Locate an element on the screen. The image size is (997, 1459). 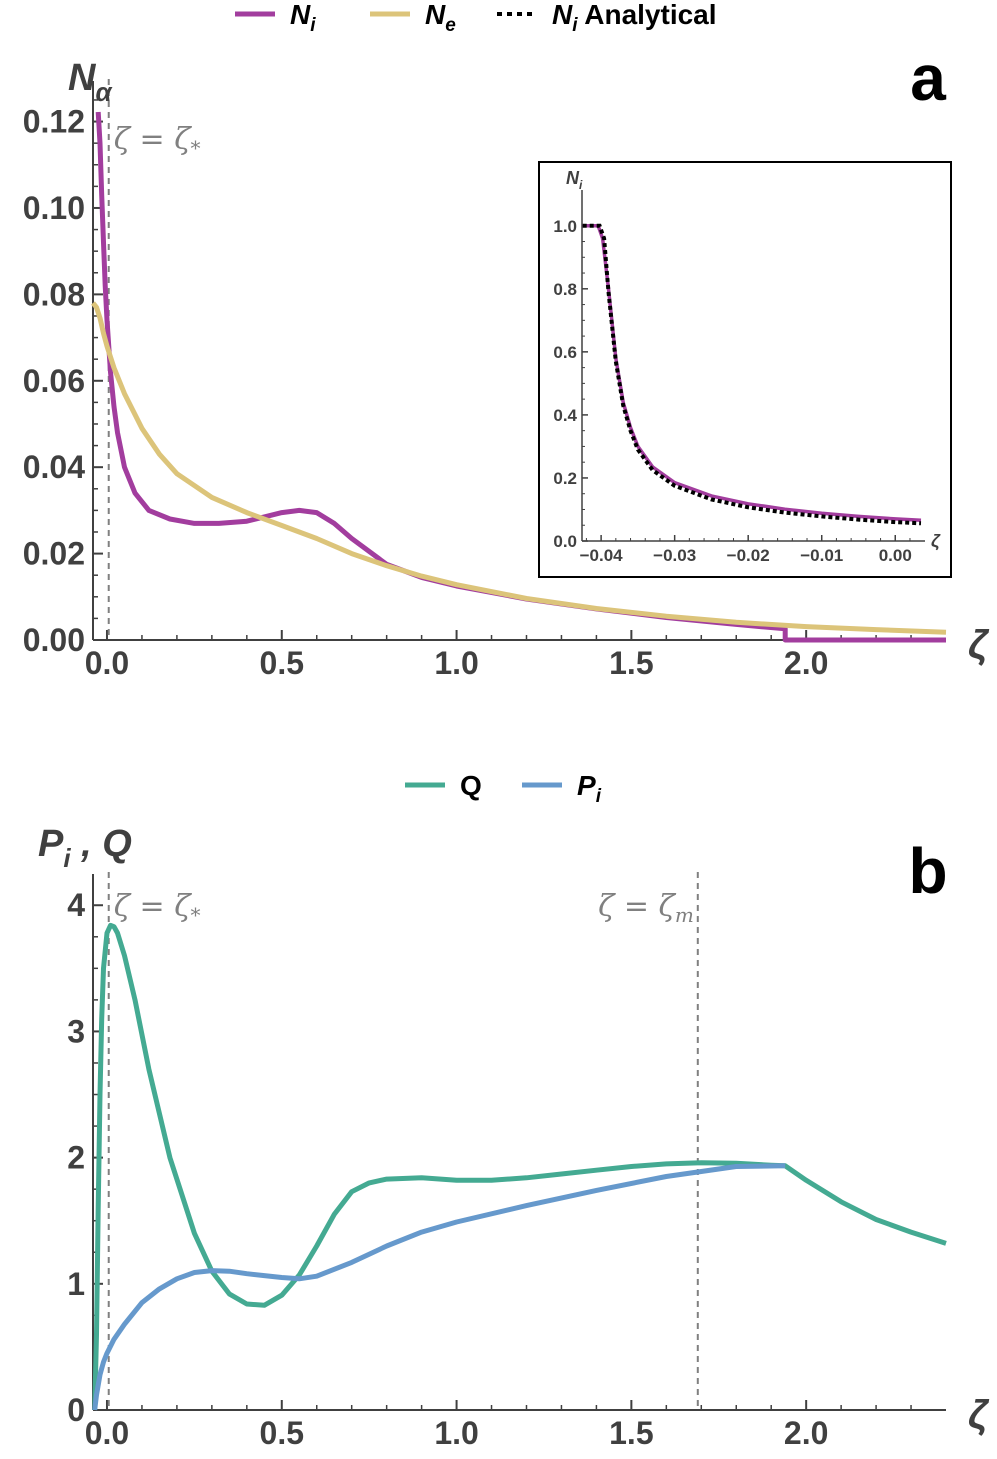
legend-label-Pi: Pi is located at coordinates (589, 788).